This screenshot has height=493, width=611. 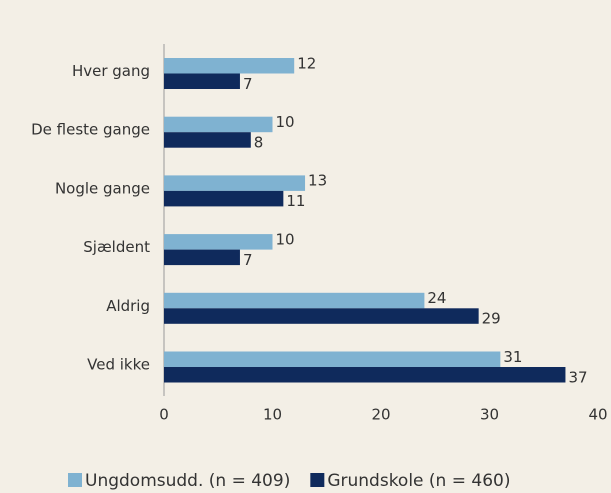 I want to click on value-label: 12, so click(x=306, y=63).